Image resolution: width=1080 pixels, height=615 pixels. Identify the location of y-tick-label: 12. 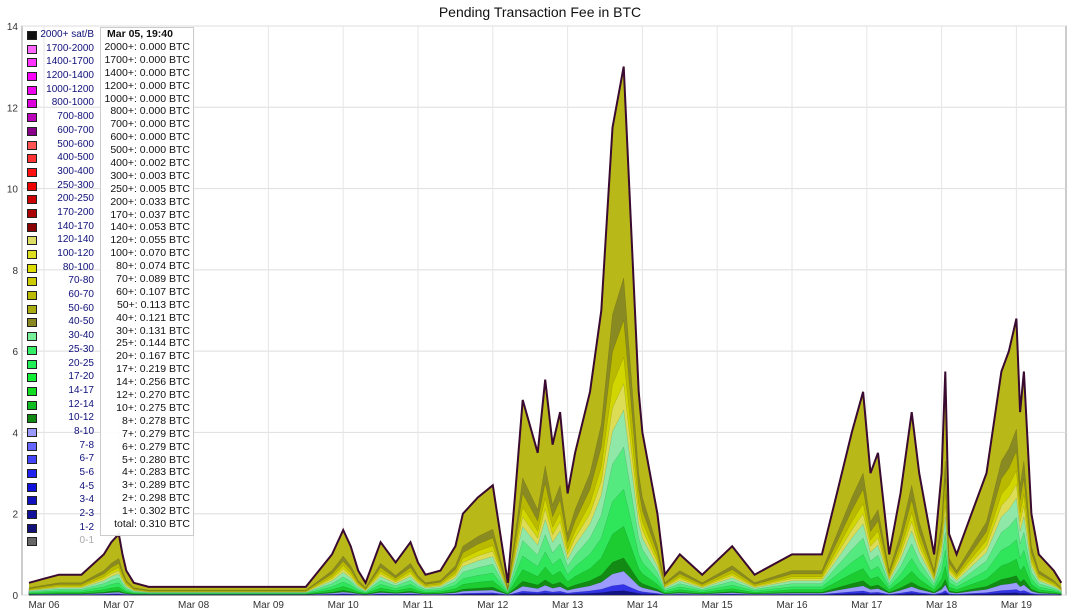
(13, 108).